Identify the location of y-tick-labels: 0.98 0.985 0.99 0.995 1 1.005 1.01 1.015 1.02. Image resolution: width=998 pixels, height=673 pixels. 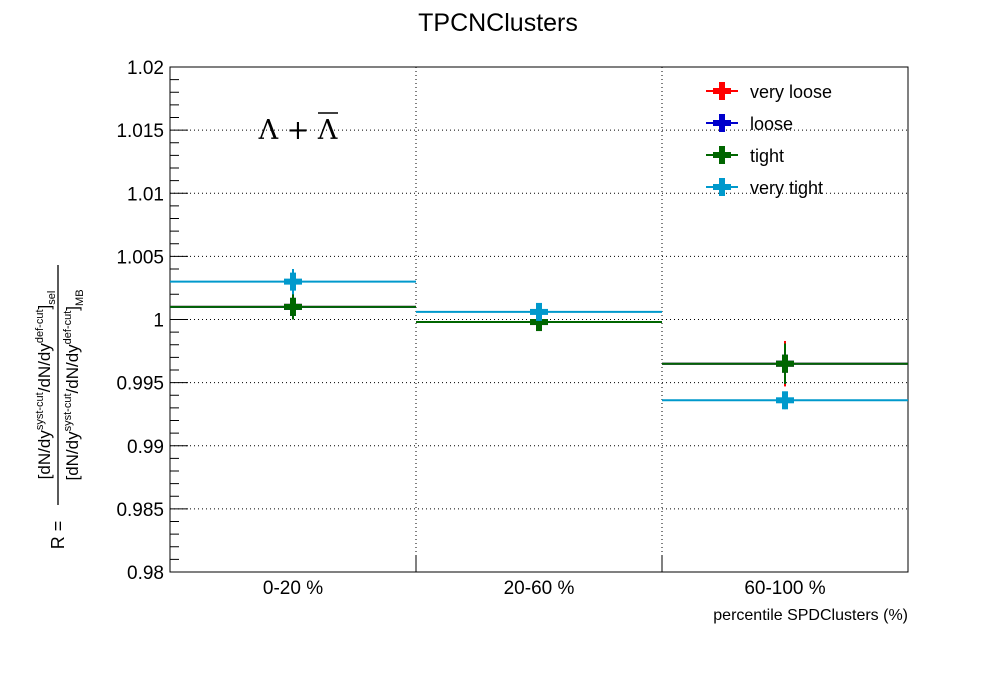
(140, 321).